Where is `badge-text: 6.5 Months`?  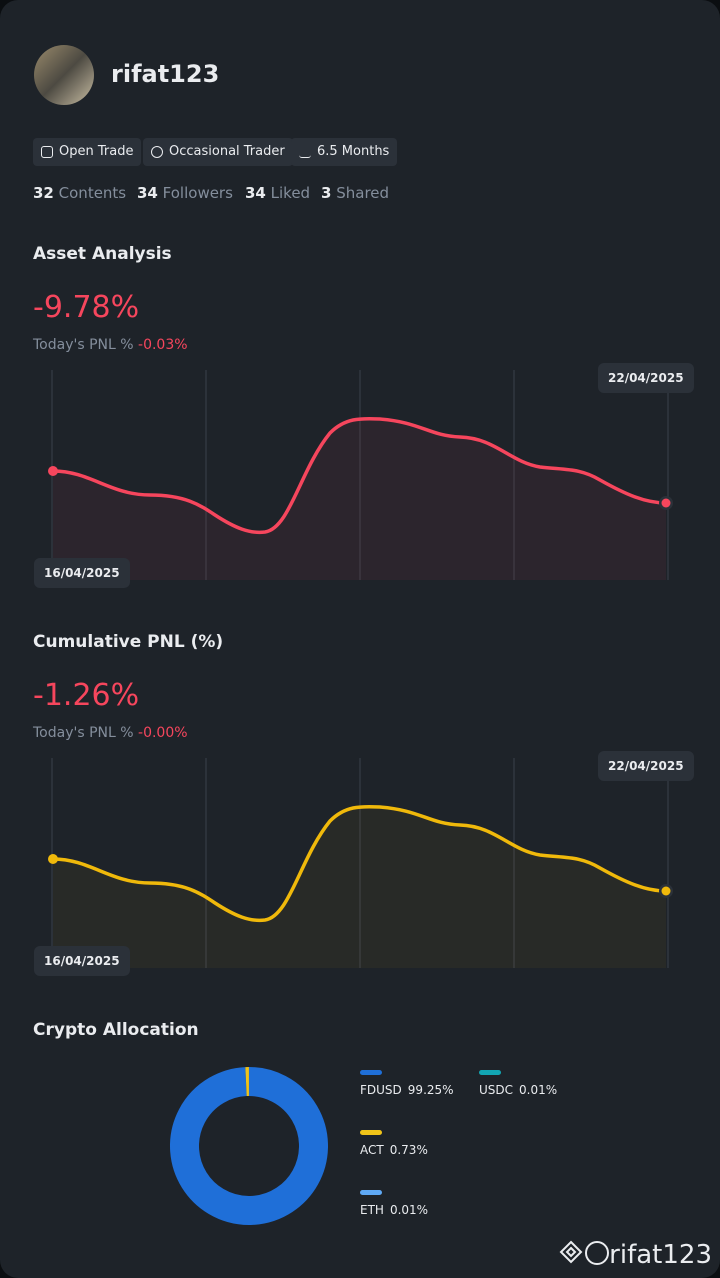
badge-text: 6.5 Months is located at coordinates (353, 151).